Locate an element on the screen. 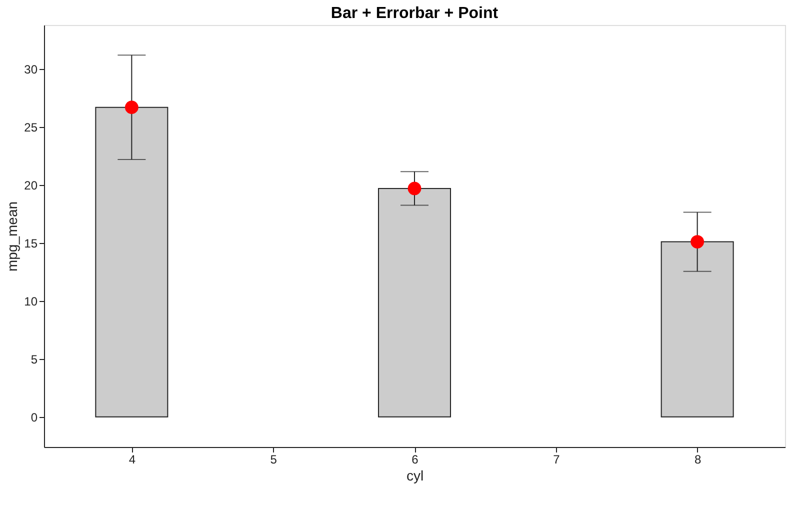 The width and height of the screenshot is (808, 510). y-axis-title: mpg_mean is located at coordinates (12, 236).